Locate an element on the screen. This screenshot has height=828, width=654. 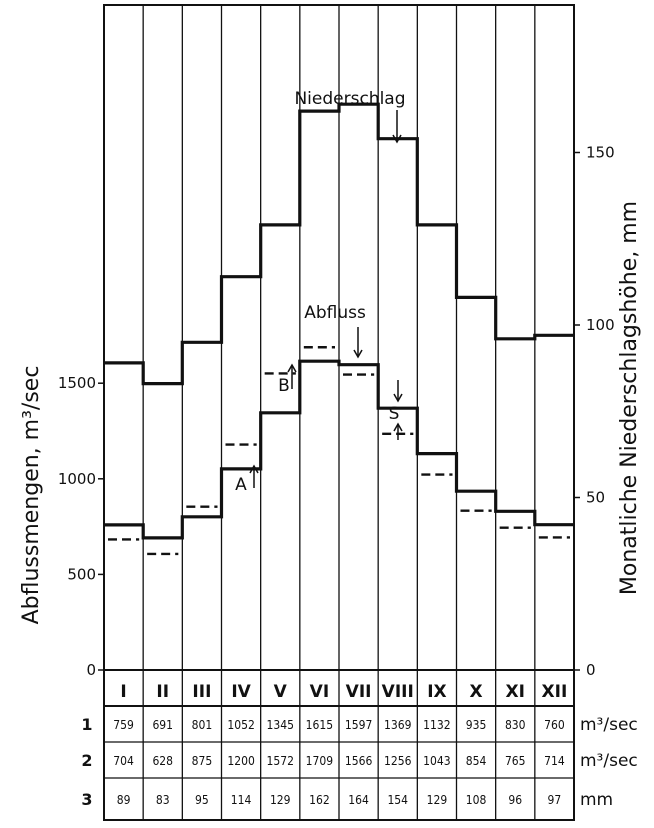
table-cell: 854 is located at coordinates (476, 761).